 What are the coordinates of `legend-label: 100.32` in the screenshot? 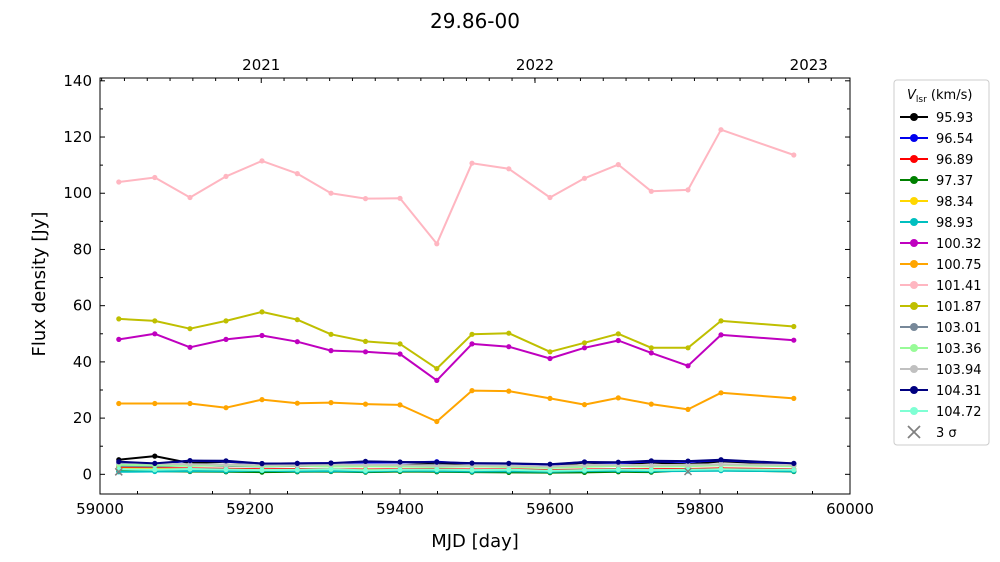 It's located at (959, 244).